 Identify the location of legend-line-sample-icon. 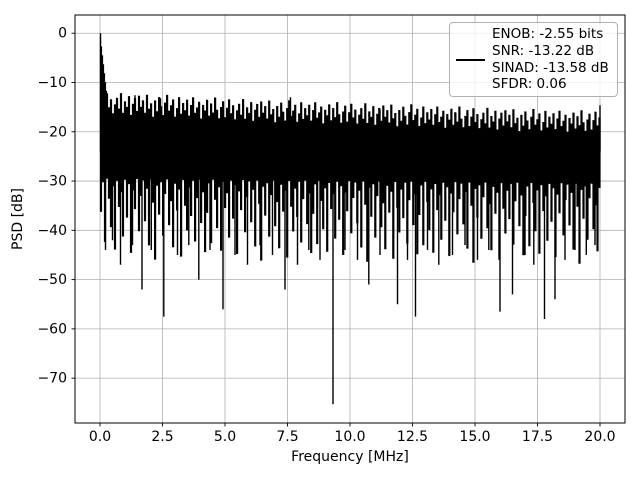
(470, 59).